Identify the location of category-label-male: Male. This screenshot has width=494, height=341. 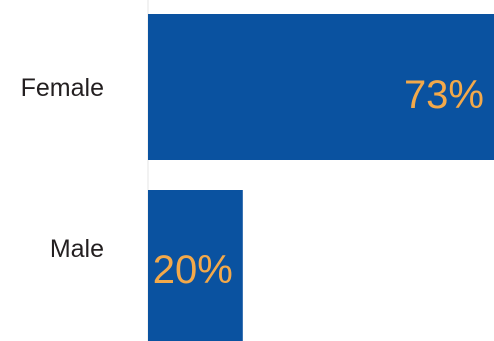
(77, 249).